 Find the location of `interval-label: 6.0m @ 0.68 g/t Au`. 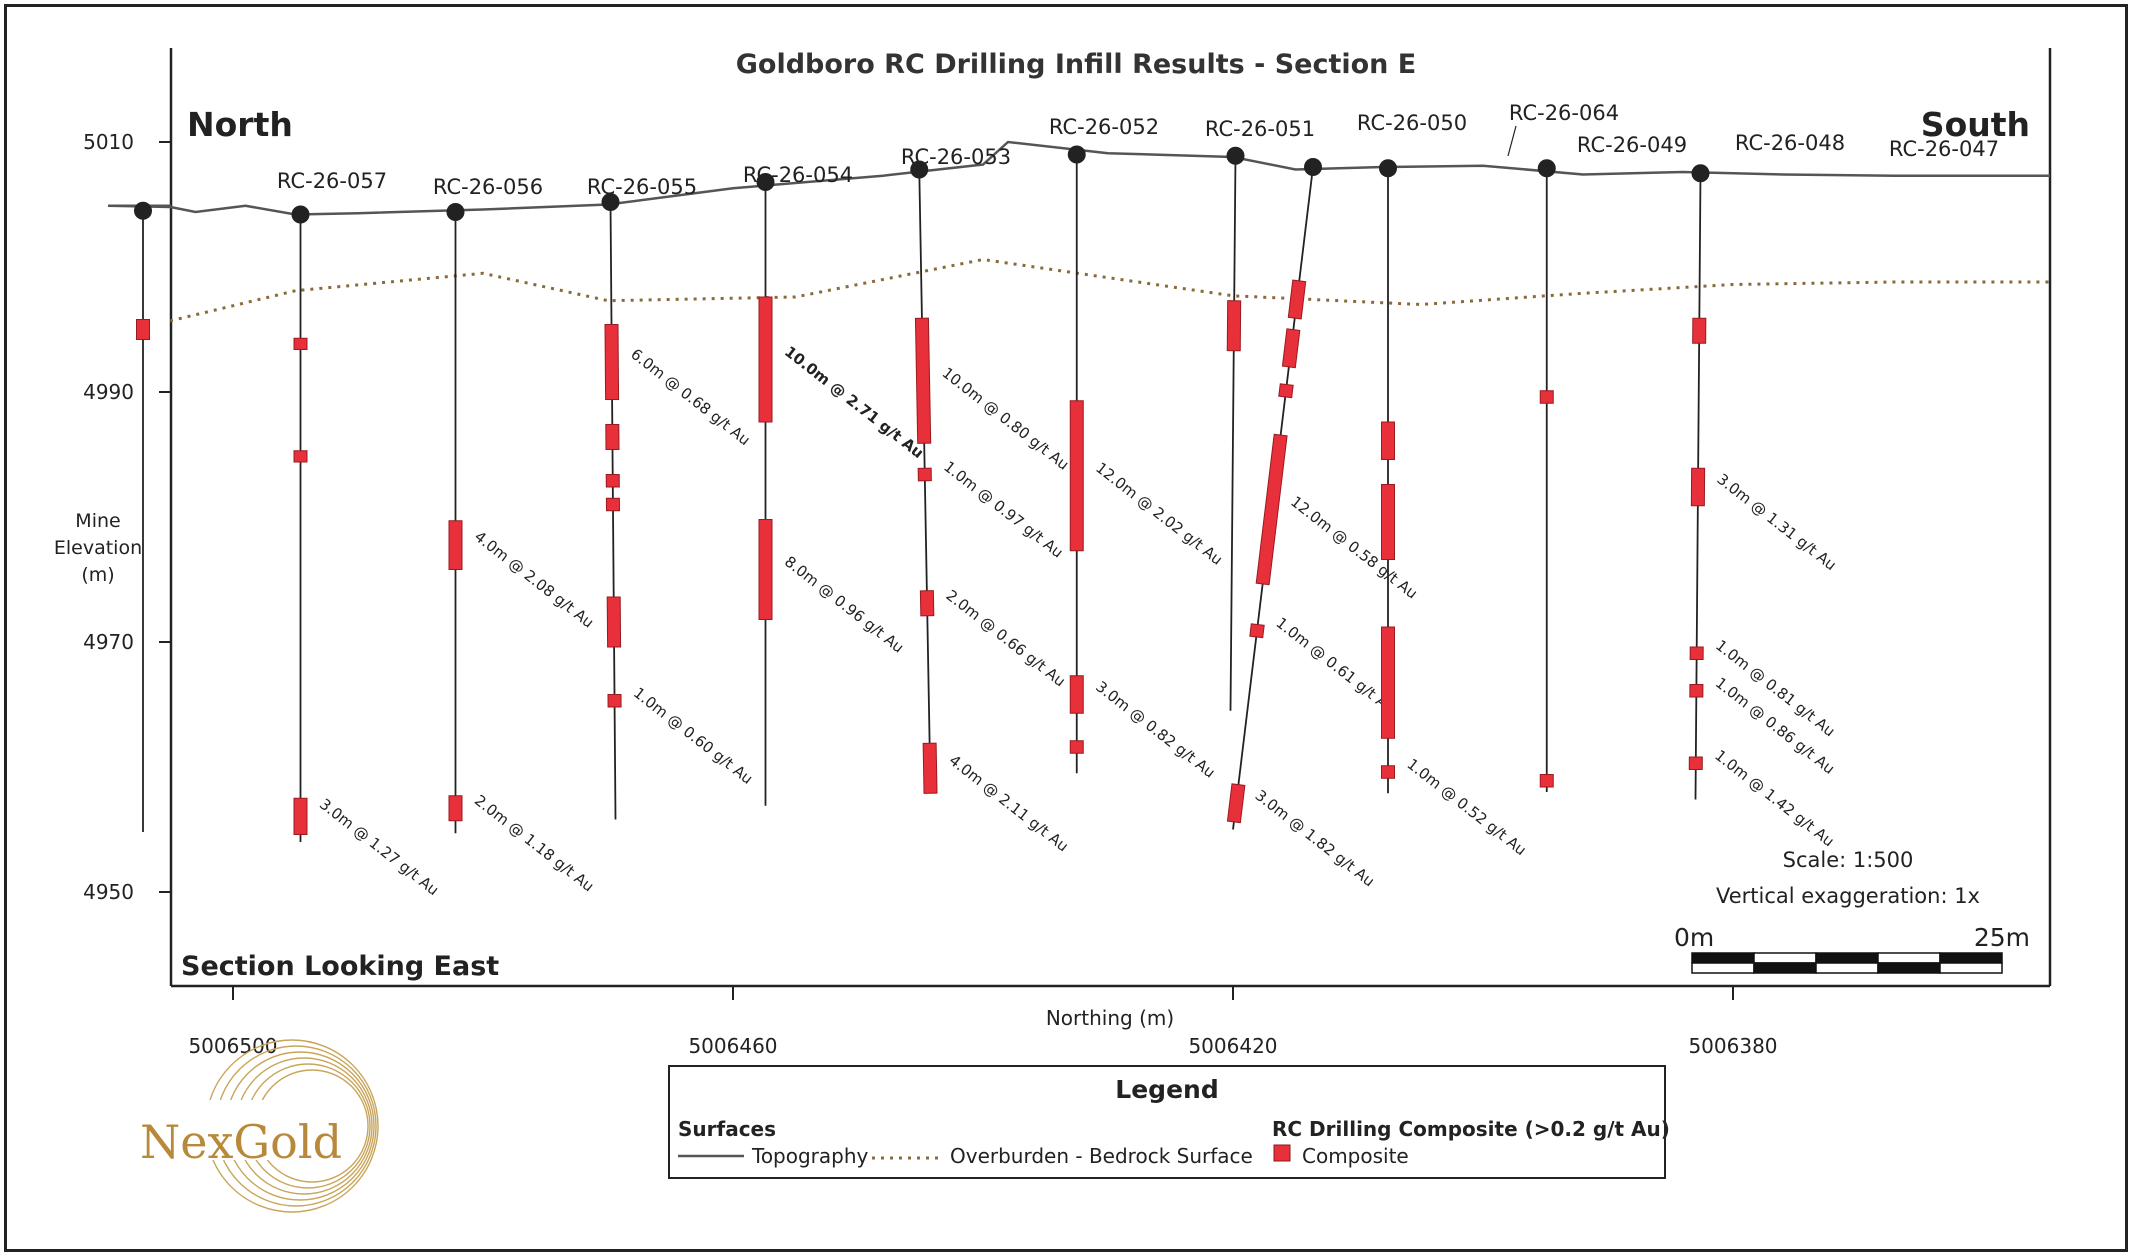

interval-label: 6.0m @ 0.68 g/t Au is located at coordinates (690, 397).